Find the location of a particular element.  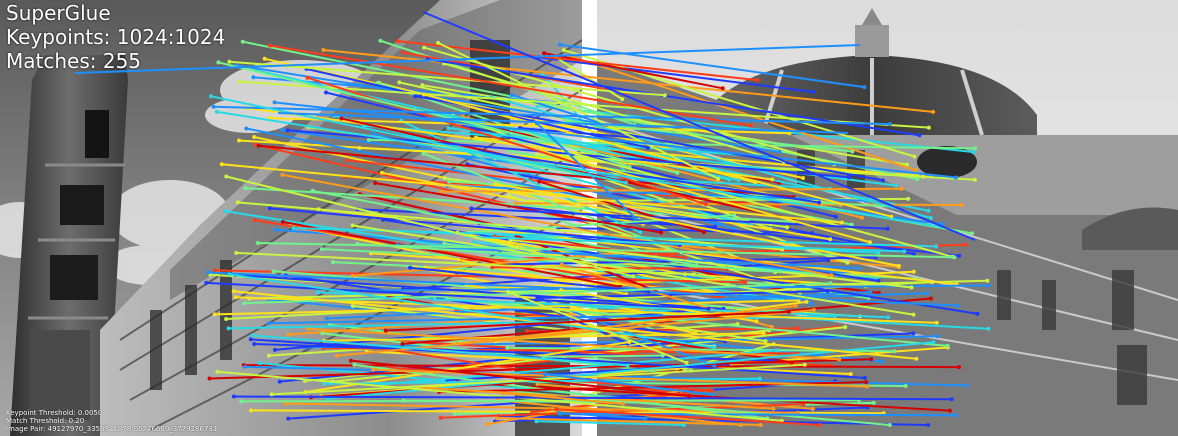

matches-count: Matches: 255 is located at coordinates (73, 61).